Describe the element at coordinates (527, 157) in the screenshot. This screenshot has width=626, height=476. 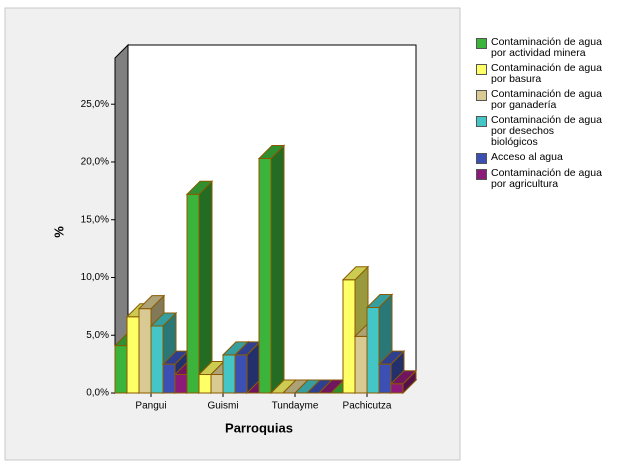
I see `legend-label: Acceso al agua` at that location.